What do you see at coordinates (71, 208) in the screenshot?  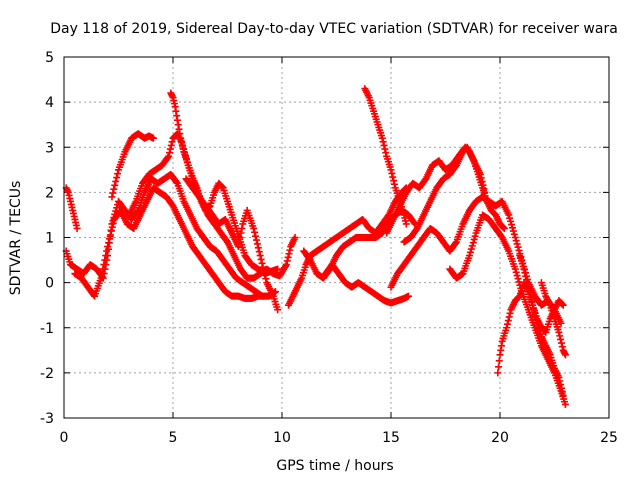 I see `series-arc-g` at bounding box center [71, 208].